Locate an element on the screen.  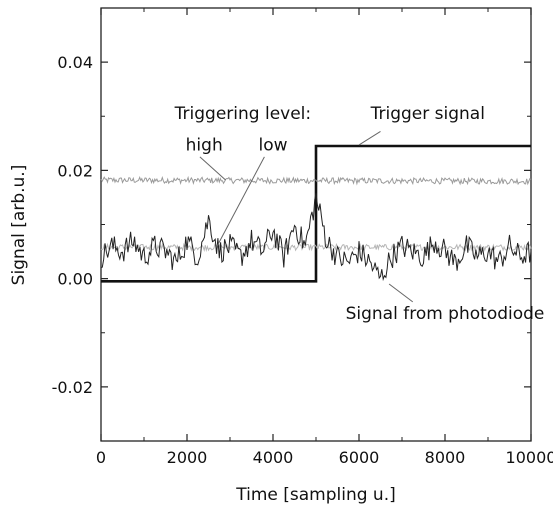
y-axis-label: Signal [arb.u.] is located at coordinates (19, 225).